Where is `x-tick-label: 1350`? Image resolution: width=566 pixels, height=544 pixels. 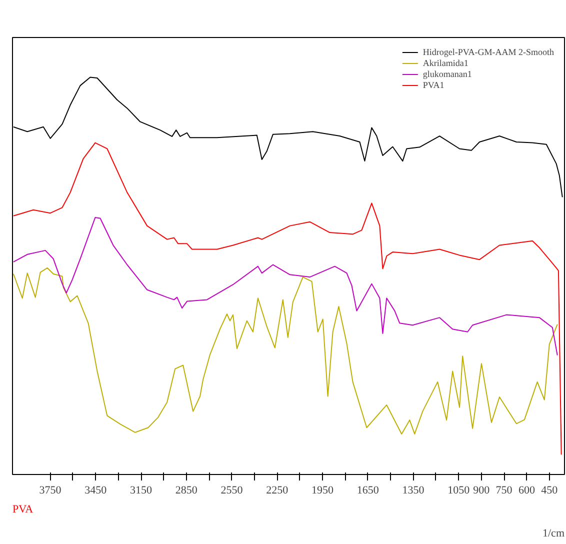 x-tick-label: 1350 is located at coordinates (413, 490).